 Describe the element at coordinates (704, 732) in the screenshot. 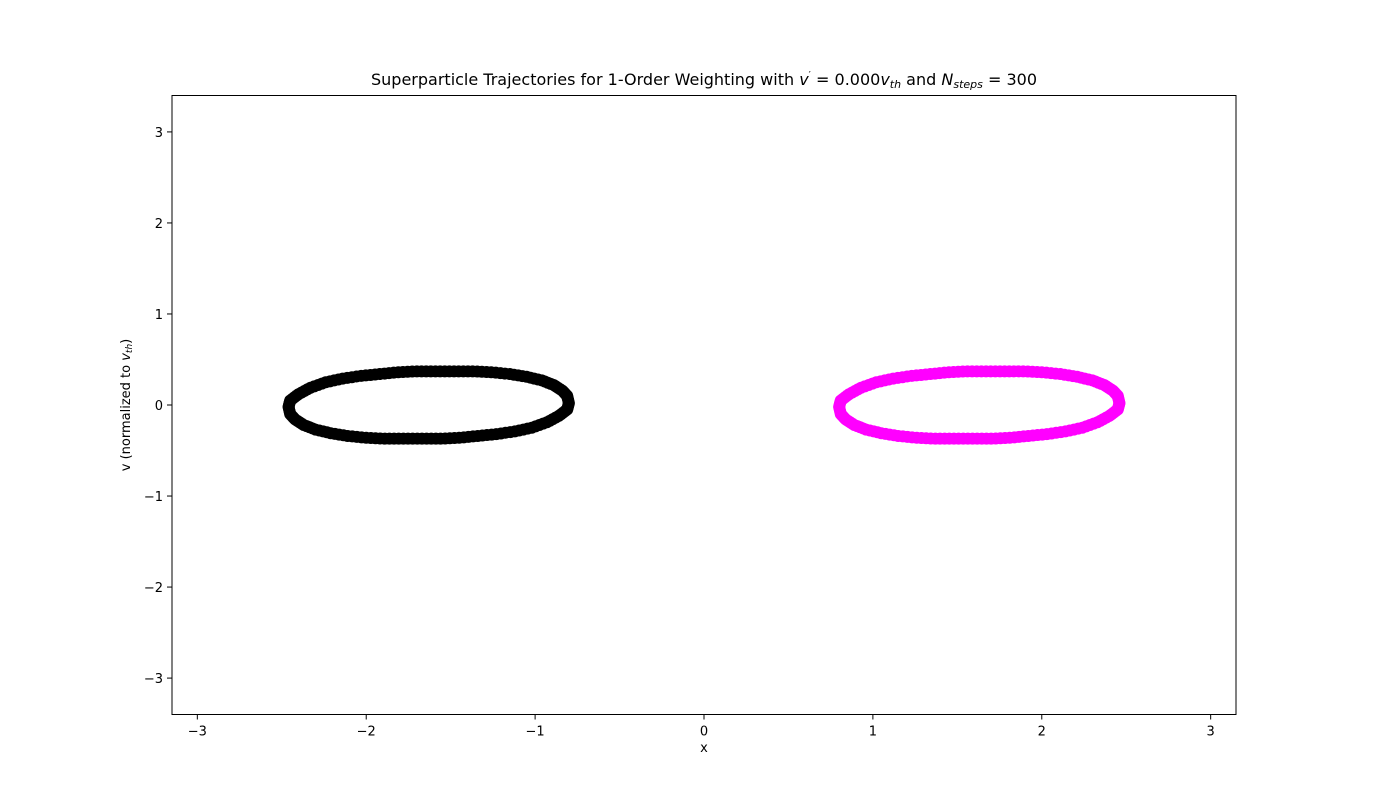

I see `x-tick-label: 0` at that location.